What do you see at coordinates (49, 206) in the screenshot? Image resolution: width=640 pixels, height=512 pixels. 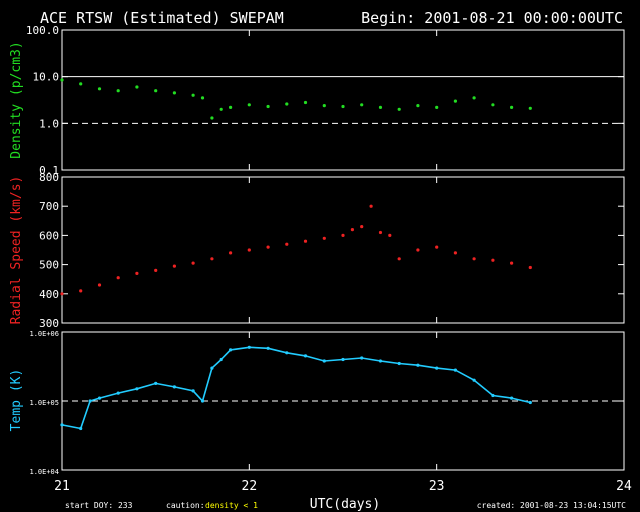 I see `speed-ytick-label: 700` at bounding box center [49, 206].